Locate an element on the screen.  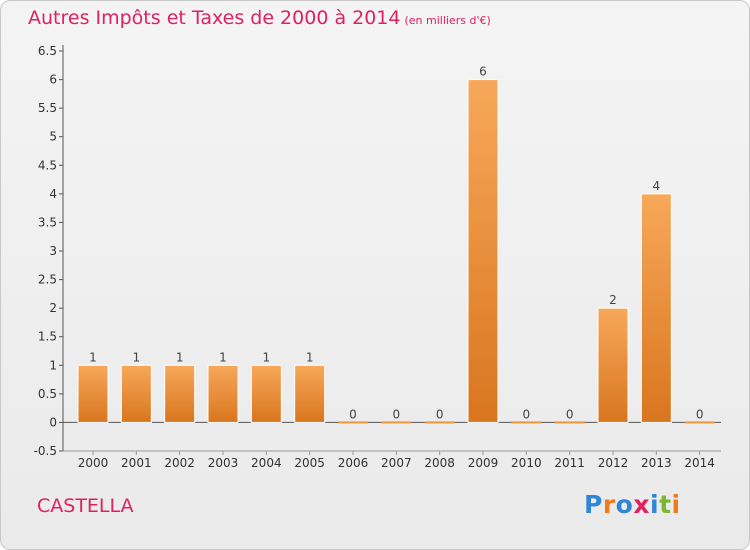
y-tick-label: 6.5 is located at coordinates (47, 51).